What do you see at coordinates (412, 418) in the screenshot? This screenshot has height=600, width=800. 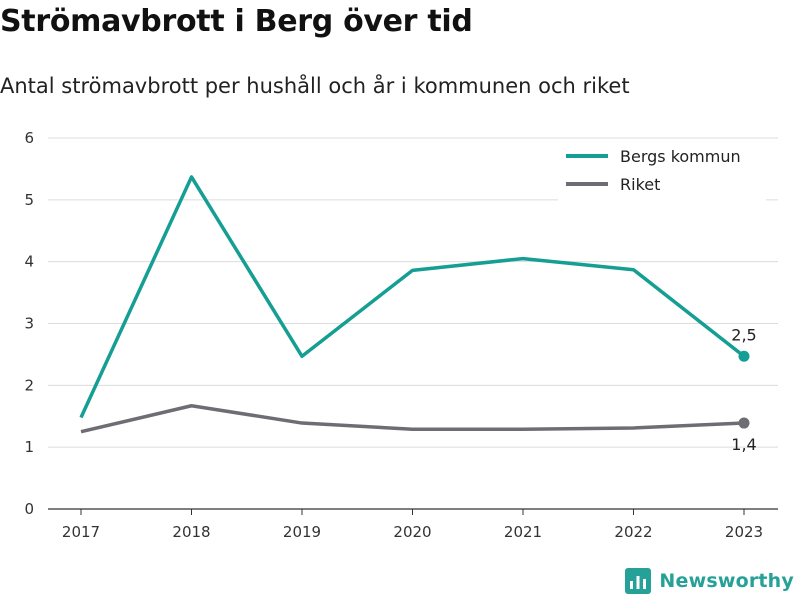 I see `series-line-riket` at bounding box center [412, 418].